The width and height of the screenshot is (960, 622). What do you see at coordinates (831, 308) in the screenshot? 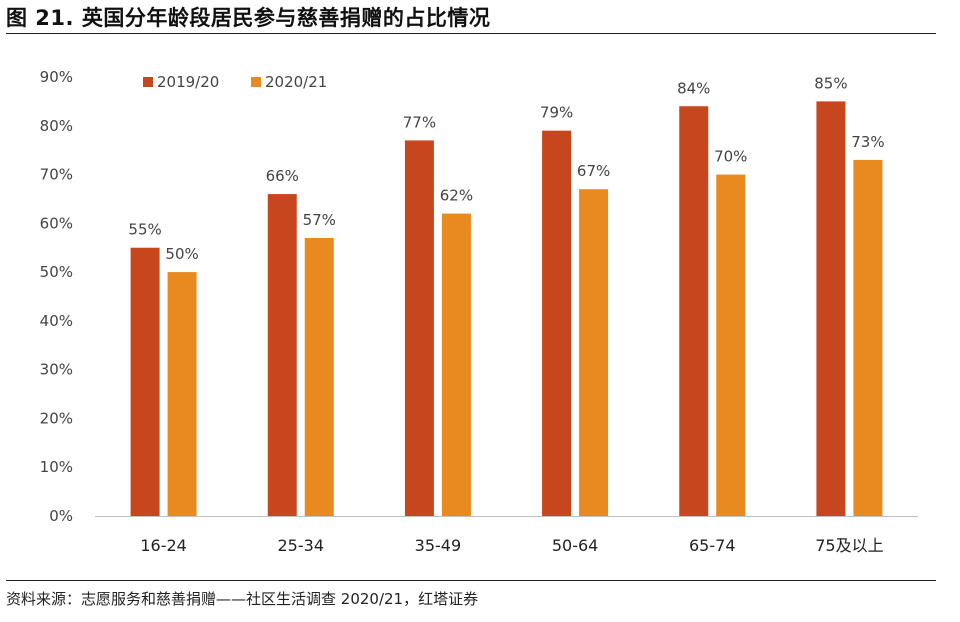
I see `bar-2019-20-75及以上` at bounding box center [831, 308].